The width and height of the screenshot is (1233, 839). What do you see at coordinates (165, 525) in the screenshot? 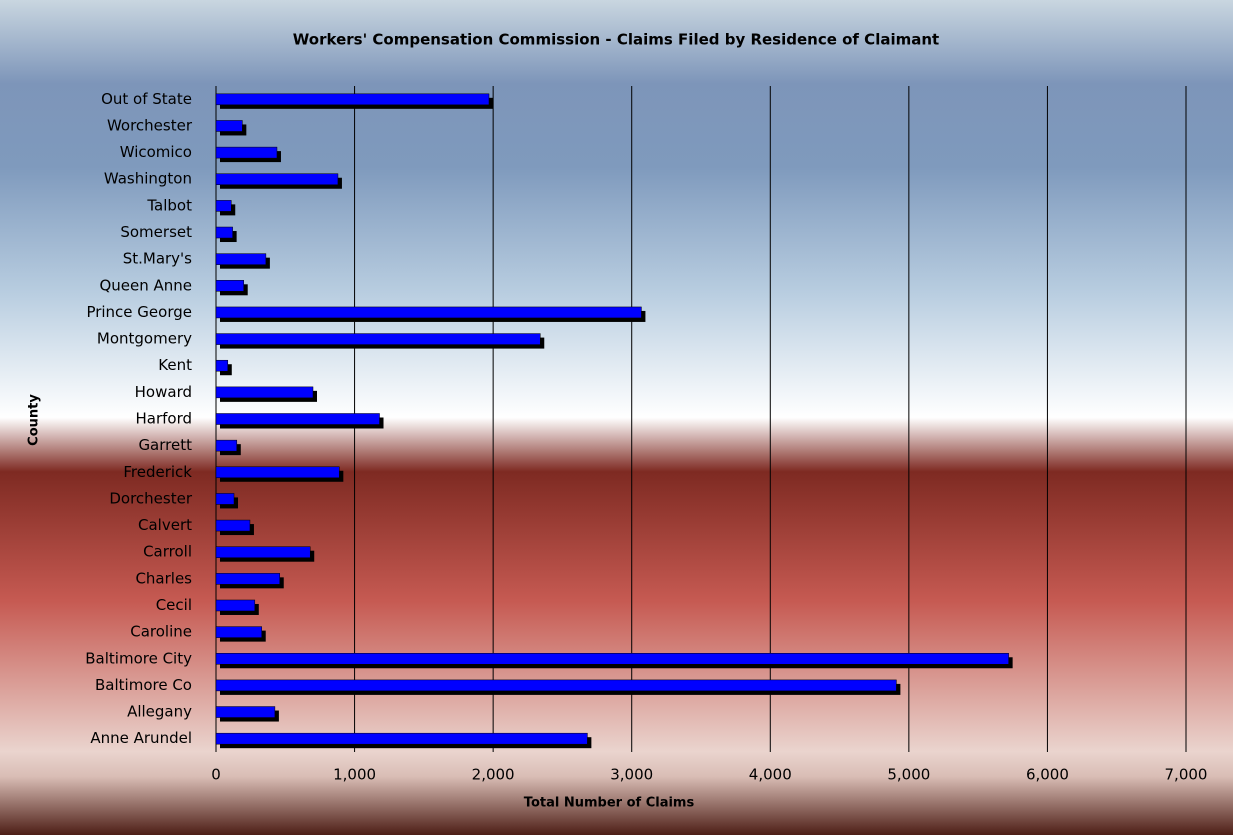
I see `y-tick-label: Calvert` at bounding box center [165, 525].